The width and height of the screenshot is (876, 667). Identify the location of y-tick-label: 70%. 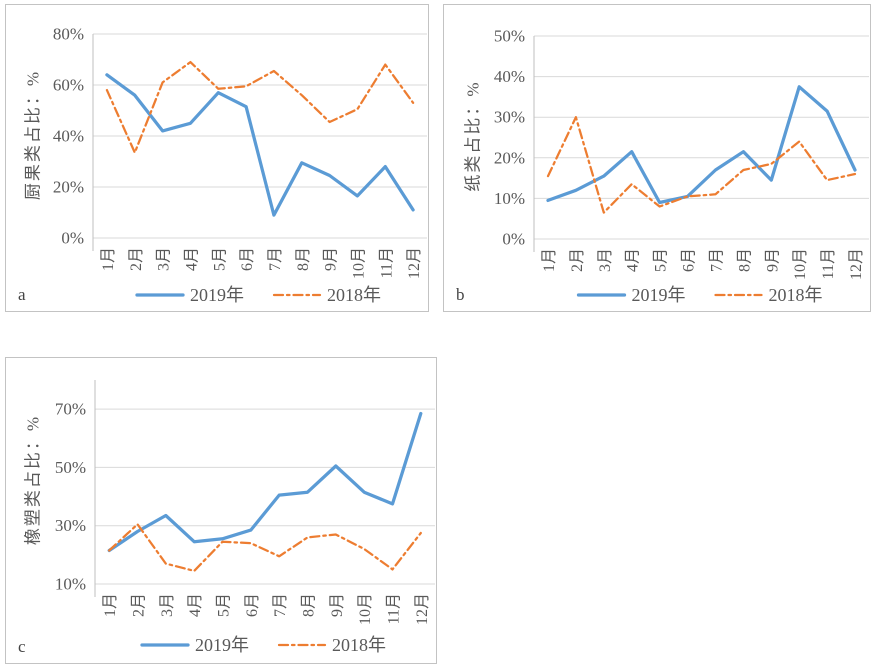
(70, 409).